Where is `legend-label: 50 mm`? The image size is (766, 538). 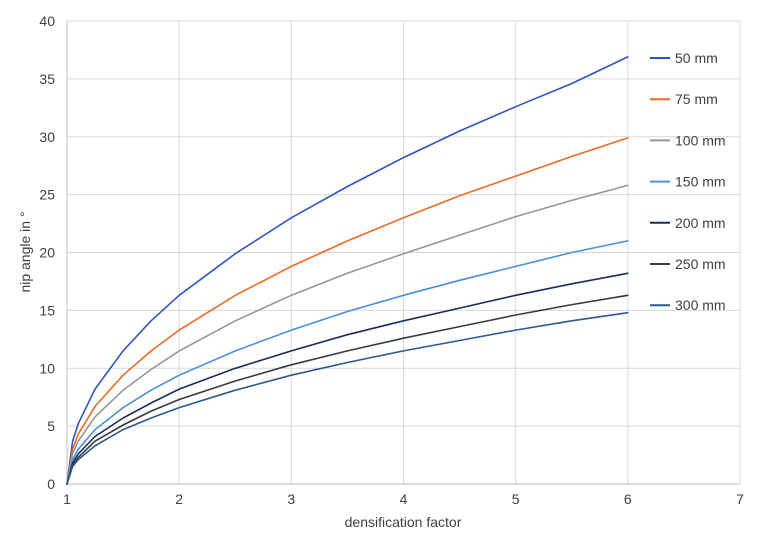 legend-label: 50 mm is located at coordinates (696, 58).